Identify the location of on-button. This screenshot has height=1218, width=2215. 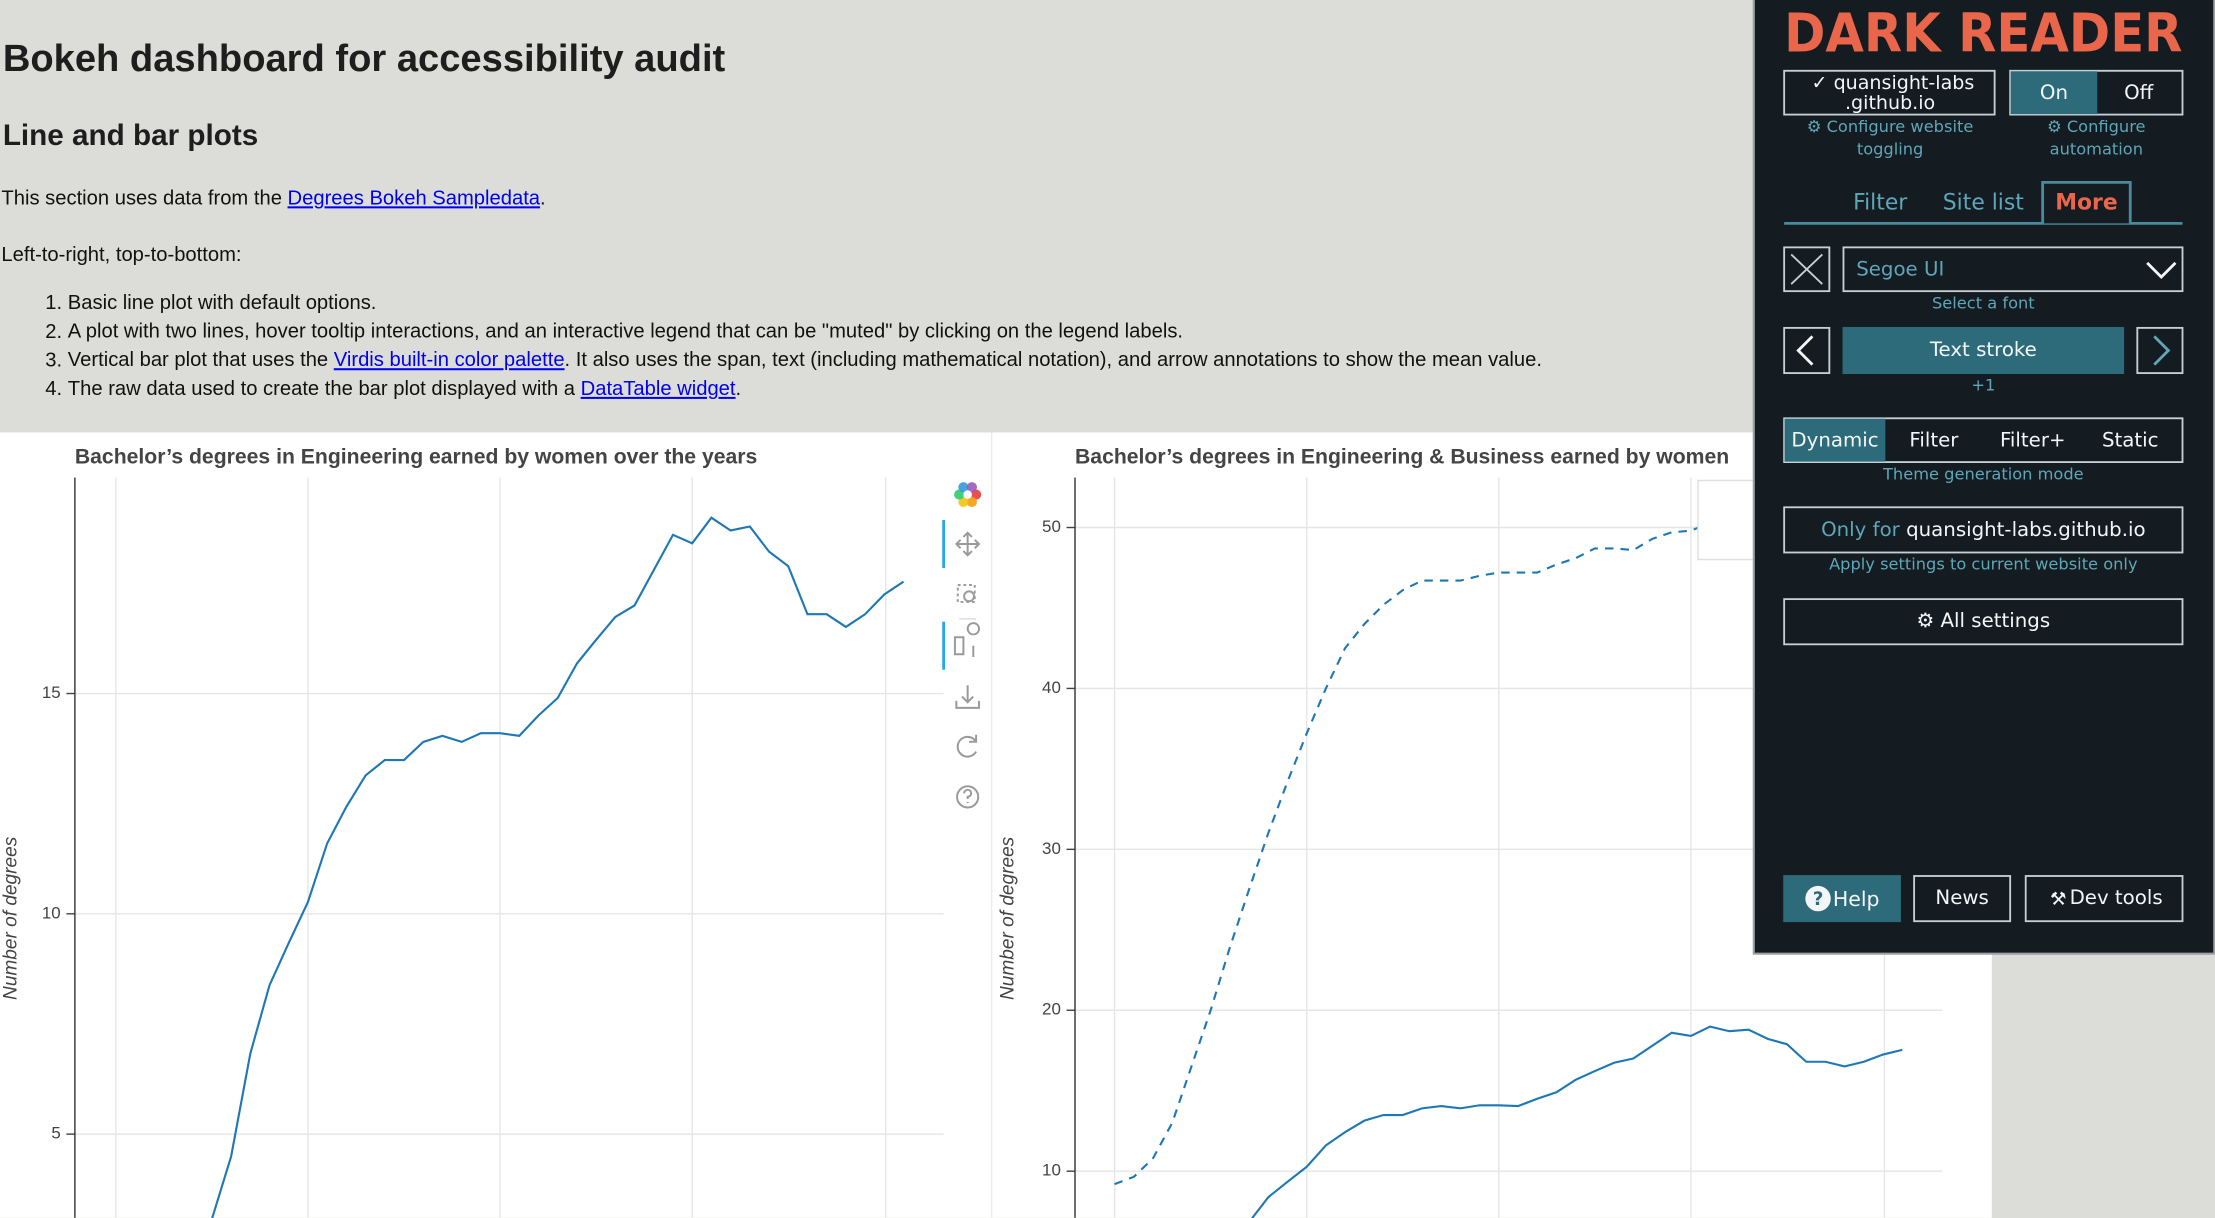
(2054, 93).